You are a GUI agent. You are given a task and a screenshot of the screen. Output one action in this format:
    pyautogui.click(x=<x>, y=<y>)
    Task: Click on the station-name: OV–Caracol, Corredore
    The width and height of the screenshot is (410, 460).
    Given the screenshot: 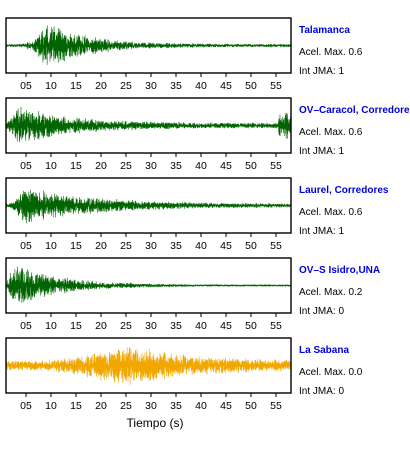 What is the action you would take?
    pyautogui.click(x=354, y=110)
    